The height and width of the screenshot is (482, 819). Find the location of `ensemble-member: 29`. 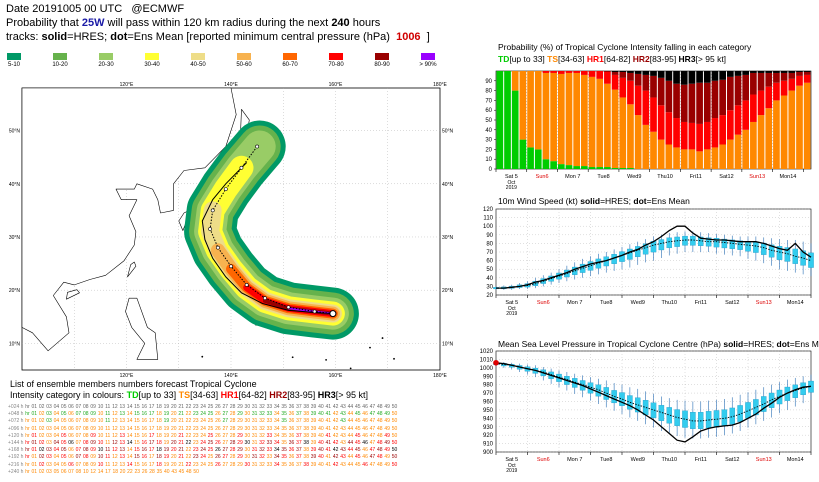

ensemble-member: 29 is located at coordinates (240, 421).